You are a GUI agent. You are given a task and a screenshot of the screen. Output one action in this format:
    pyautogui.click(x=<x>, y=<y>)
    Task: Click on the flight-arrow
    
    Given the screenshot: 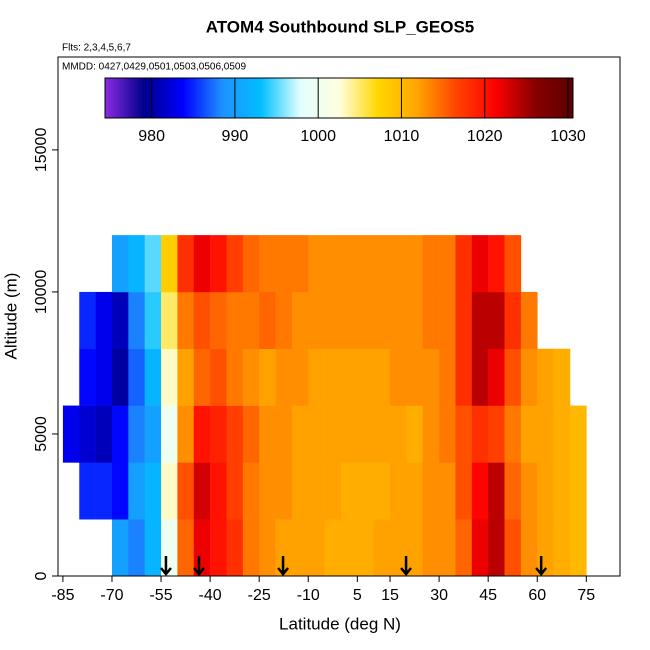 What is the action you would take?
    pyautogui.click(x=199, y=566)
    